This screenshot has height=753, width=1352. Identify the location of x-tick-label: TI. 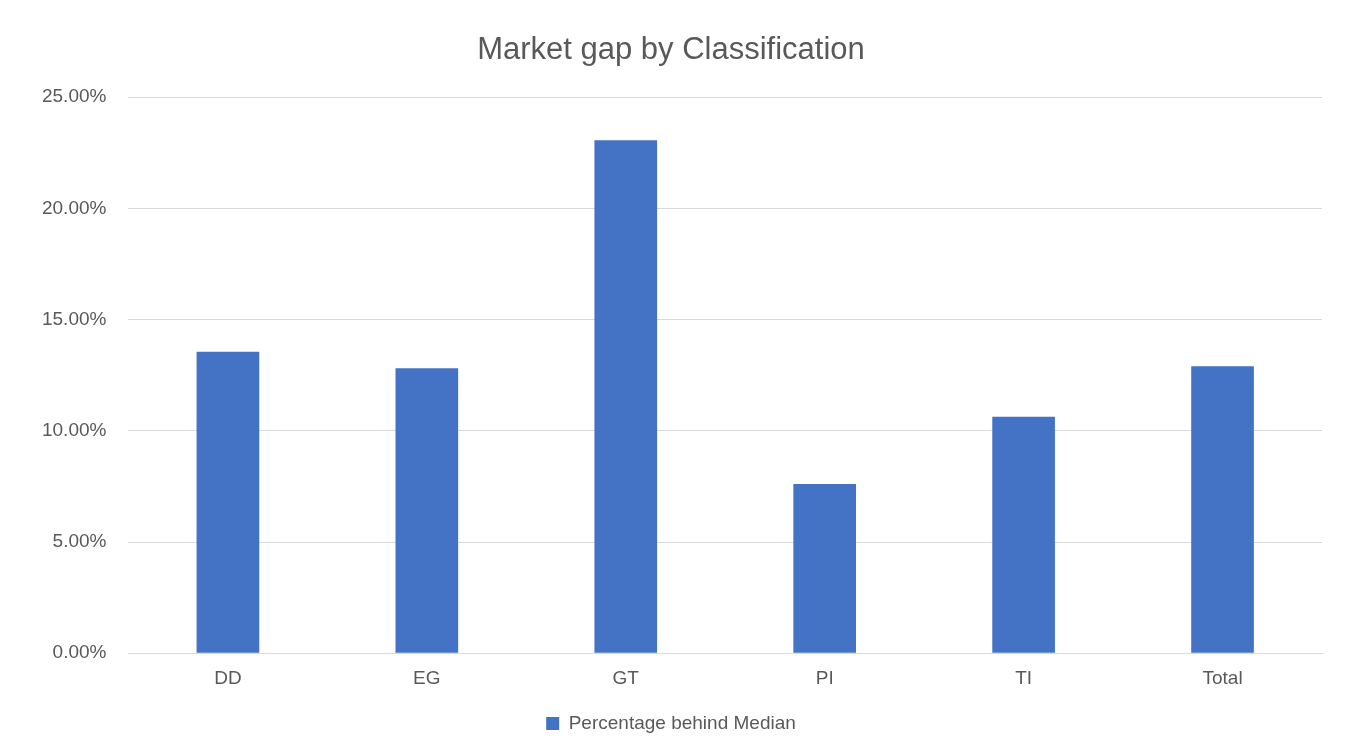
(1024, 677).